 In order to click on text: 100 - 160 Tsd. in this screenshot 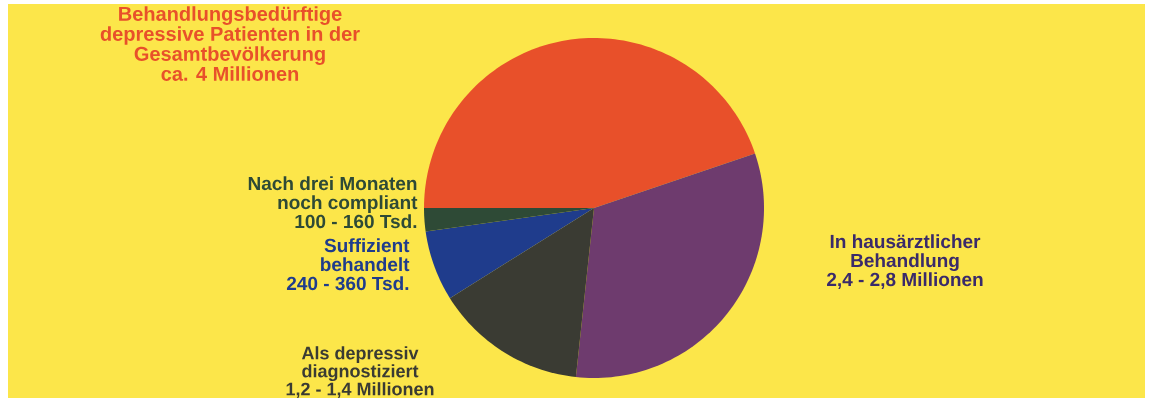, I will do `click(356, 221)`.